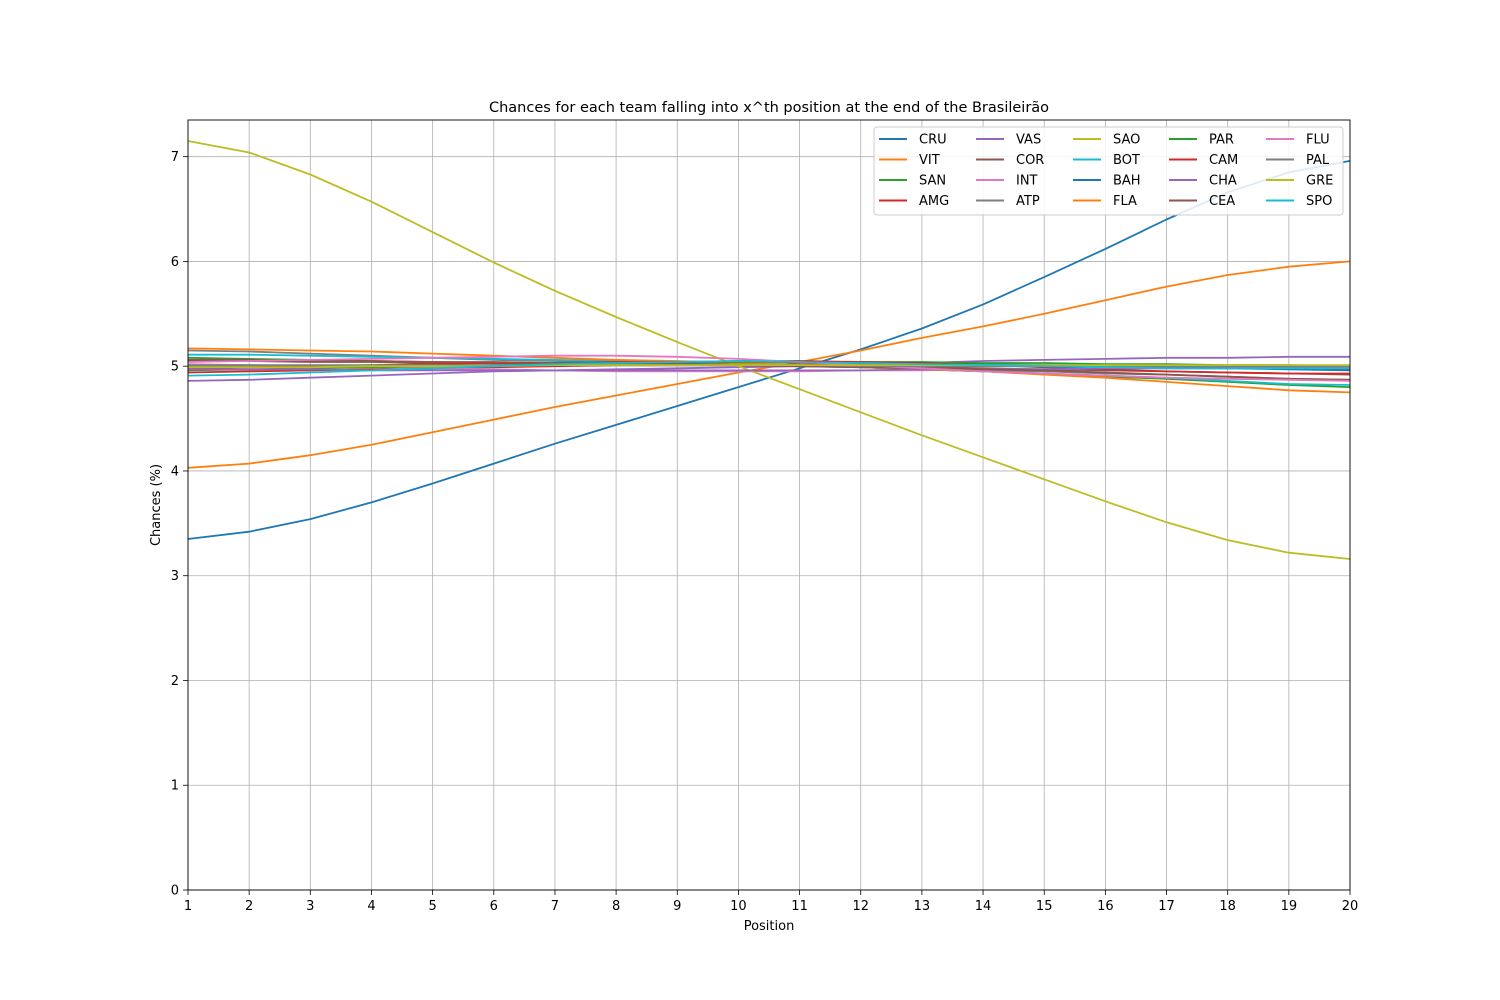 The image size is (1500, 1000). I want to click on legend-item-int: INT, so click(1007, 181).